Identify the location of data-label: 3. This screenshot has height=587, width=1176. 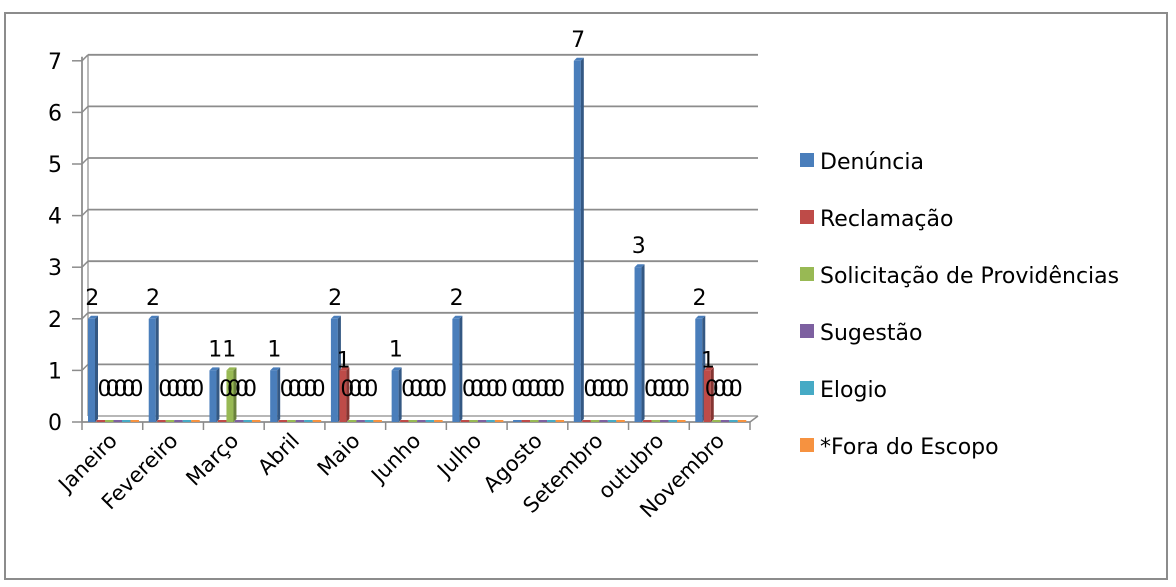
(639, 246).